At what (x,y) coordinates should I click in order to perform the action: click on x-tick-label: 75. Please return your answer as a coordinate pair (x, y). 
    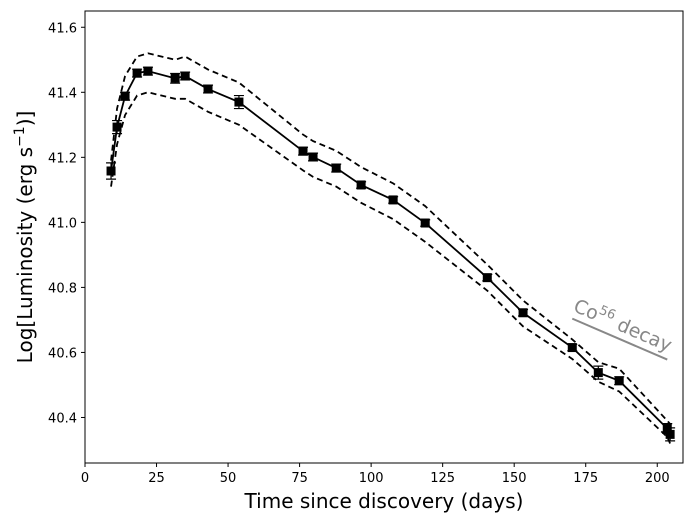
    Looking at the image, I should click on (299, 478).